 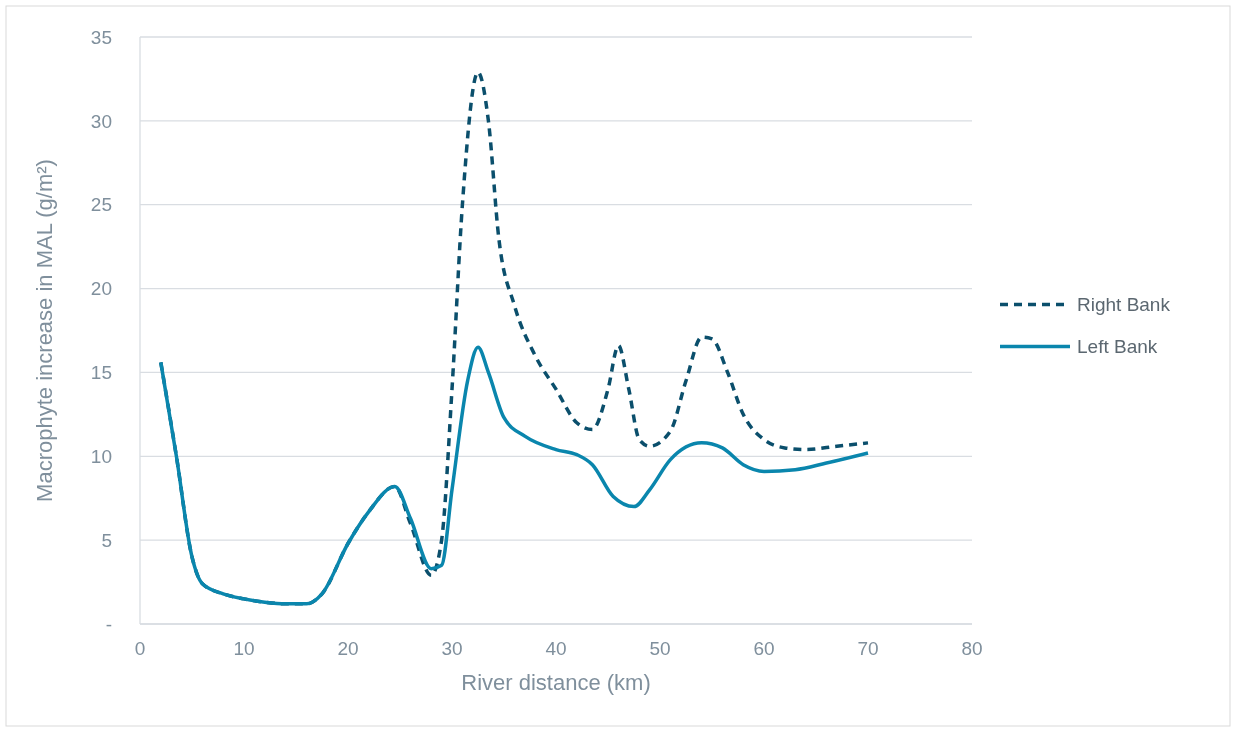 What do you see at coordinates (764, 648) in the screenshot?
I see `x-tick-label: 60` at bounding box center [764, 648].